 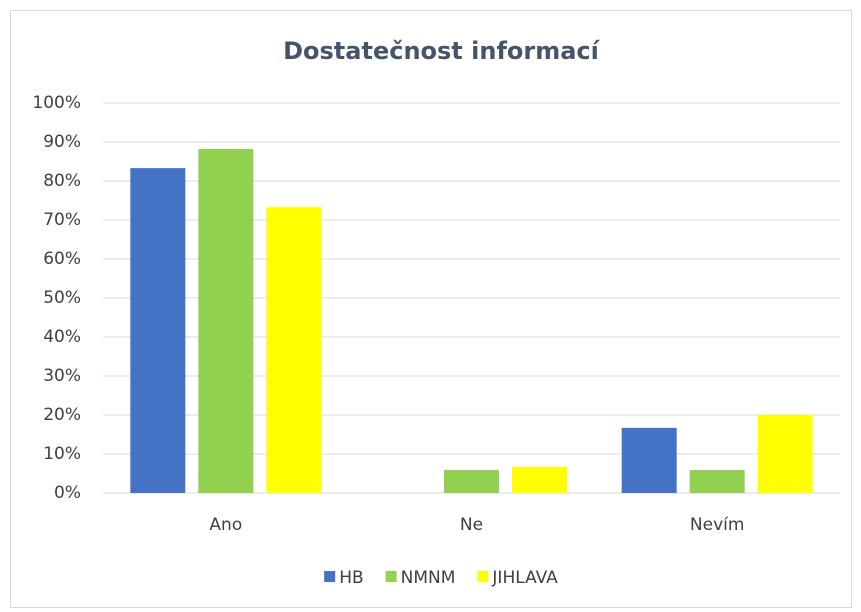 What do you see at coordinates (62, 454) in the screenshot?
I see `y-tick-label: 10%` at bounding box center [62, 454].